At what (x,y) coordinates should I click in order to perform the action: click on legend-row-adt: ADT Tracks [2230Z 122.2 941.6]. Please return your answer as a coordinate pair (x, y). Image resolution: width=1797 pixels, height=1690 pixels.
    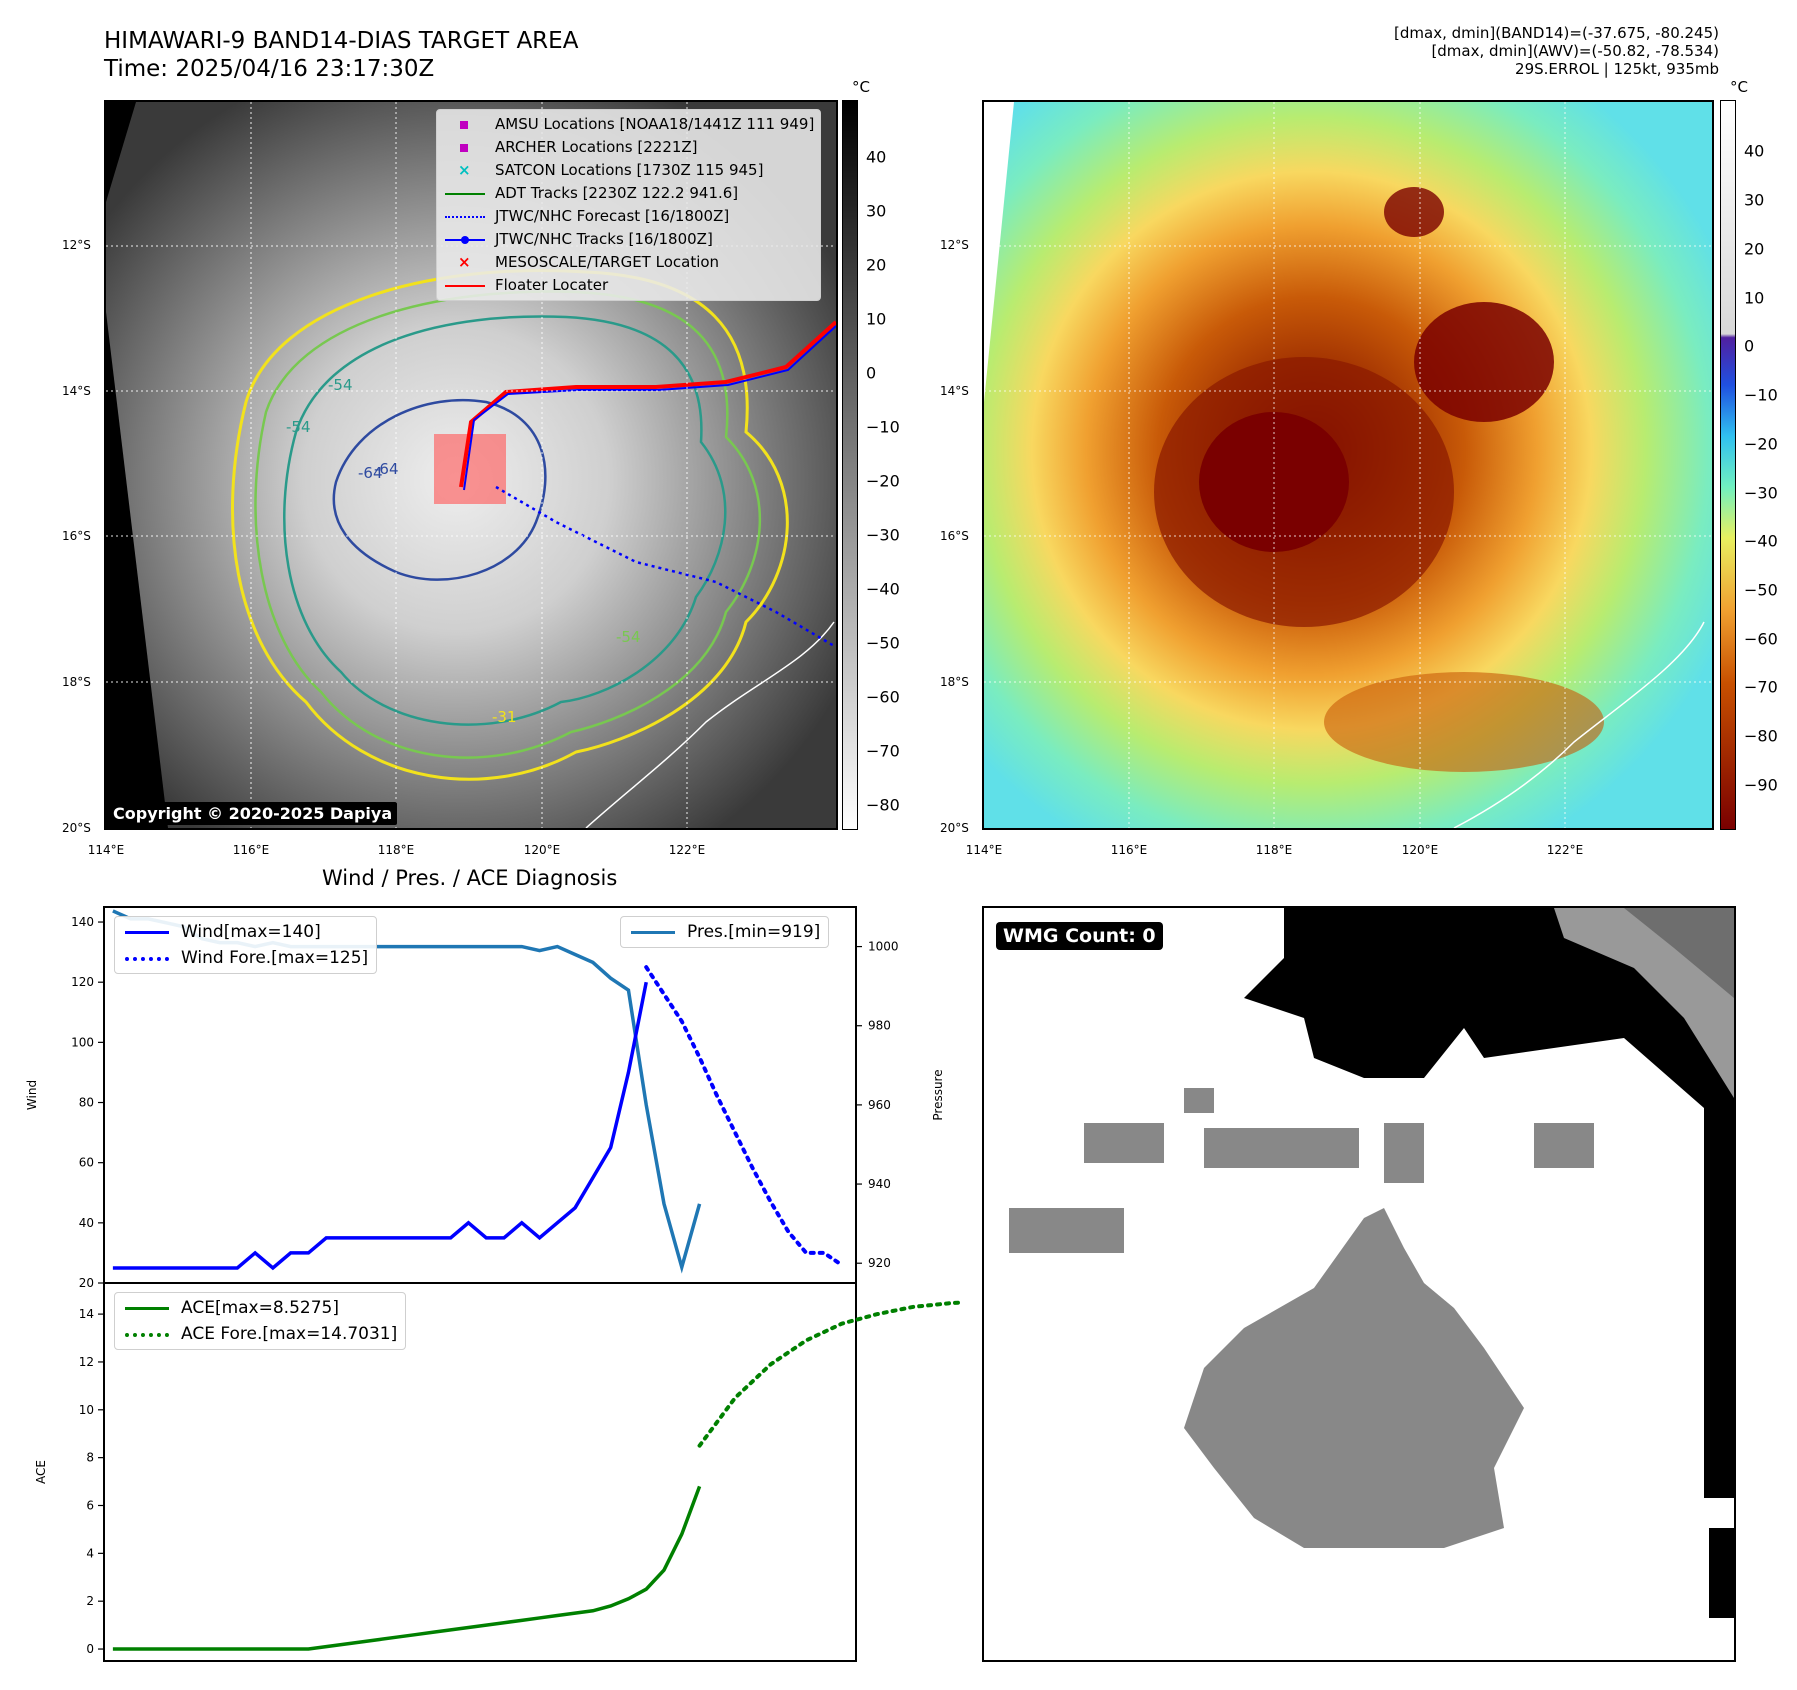
    Looking at the image, I should click on (628, 193).